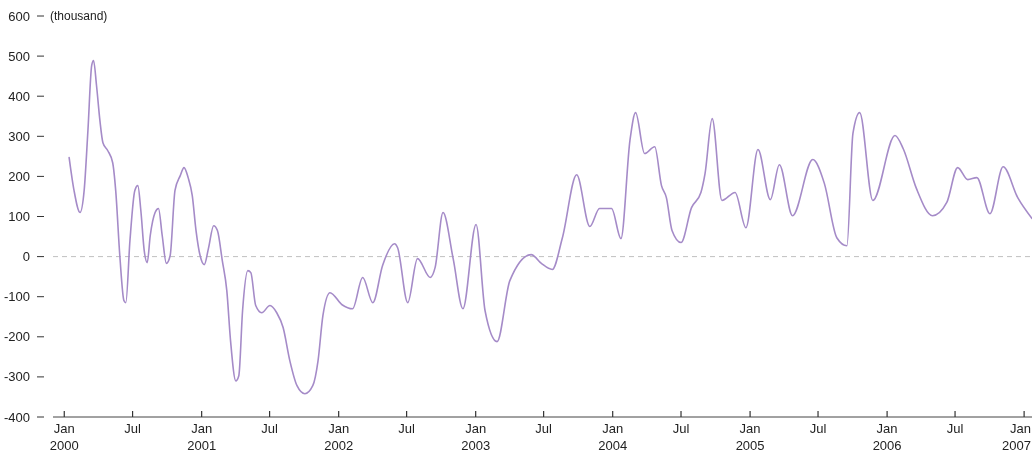  Describe the element at coordinates (202, 437) in the screenshot. I see `x-tick-label: Jan 2001` at that location.